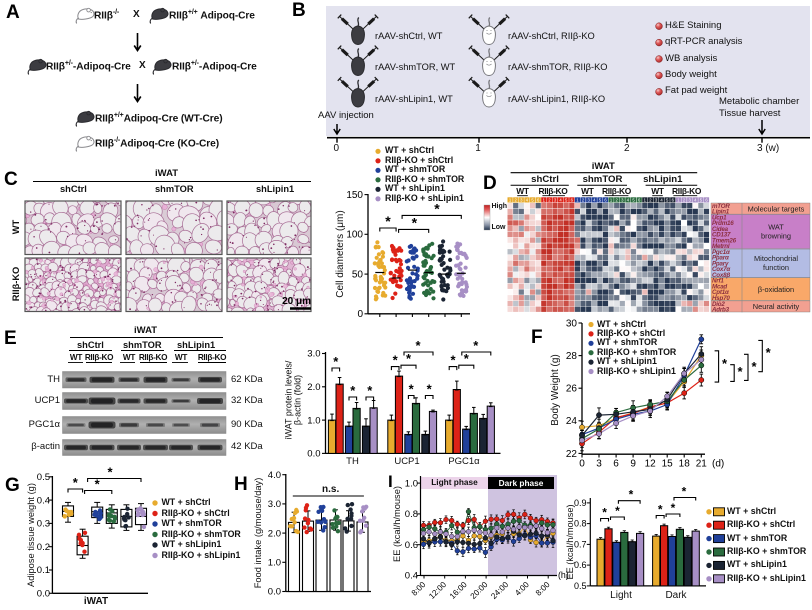 Image resolution: width=812 pixels, height=610 pixels. Describe the element at coordinates (776, 267) in the screenshot. I see `svg-text: function` at that location.